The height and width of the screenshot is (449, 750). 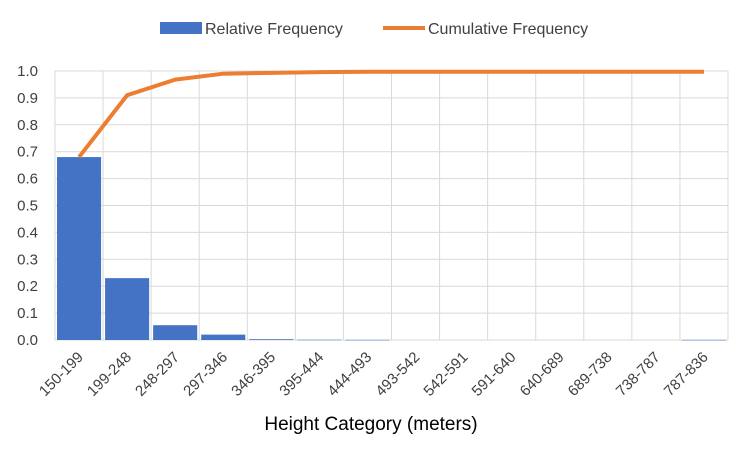 What do you see at coordinates (27, 71) in the screenshot?
I see `y-tick-label: 1.0` at bounding box center [27, 71].